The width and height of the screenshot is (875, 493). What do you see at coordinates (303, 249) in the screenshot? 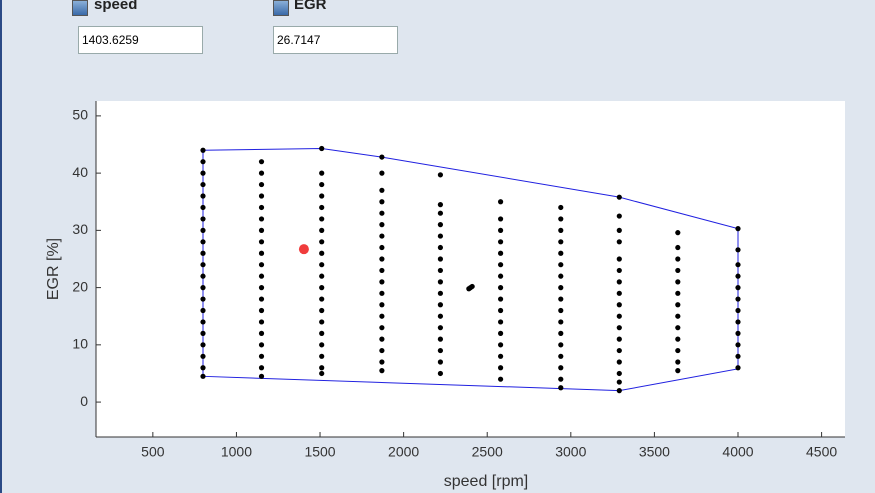
I see `current-point` at bounding box center [303, 249].